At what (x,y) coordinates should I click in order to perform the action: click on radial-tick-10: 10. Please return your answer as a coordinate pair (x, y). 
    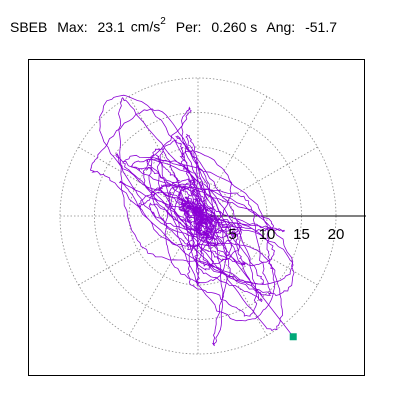
    Looking at the image, I should click on (267, 234).